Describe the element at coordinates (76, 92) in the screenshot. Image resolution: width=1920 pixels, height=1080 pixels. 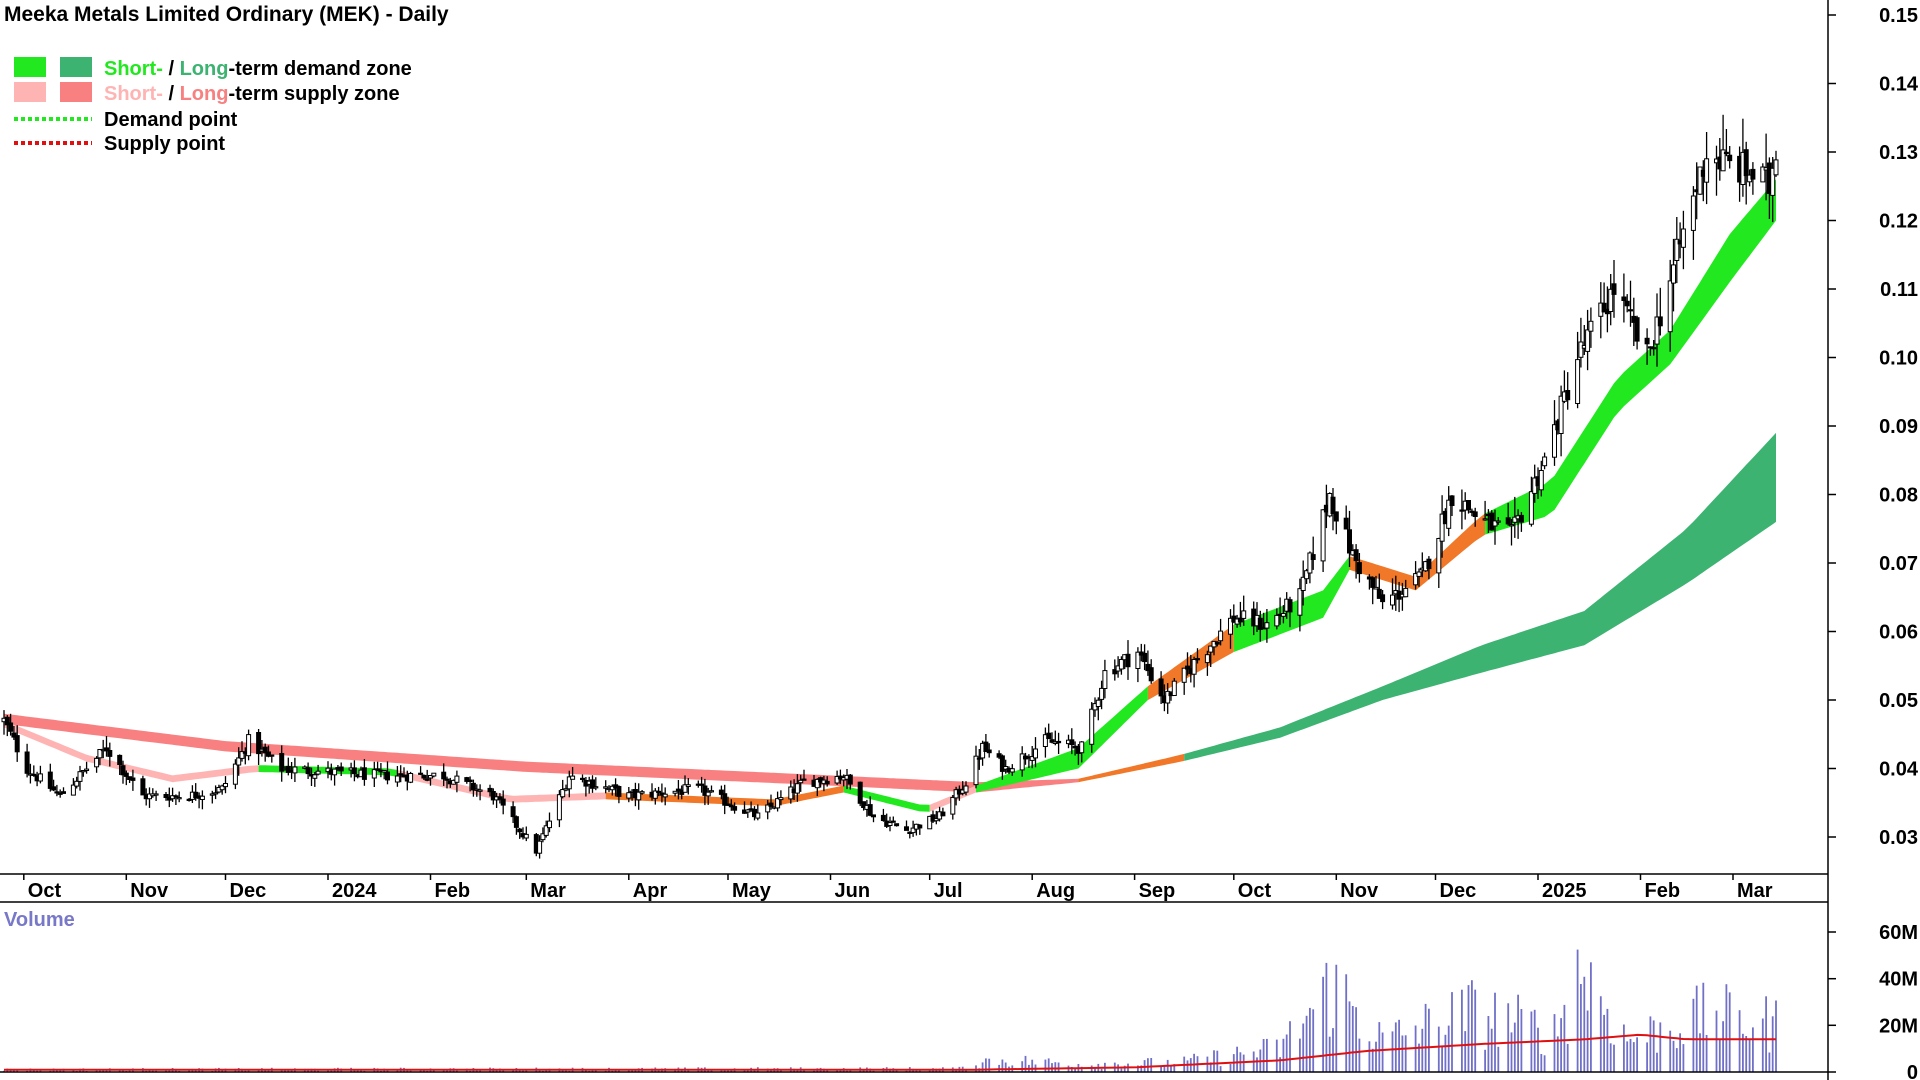
I see `legend-swatch-long-supply` at that location.